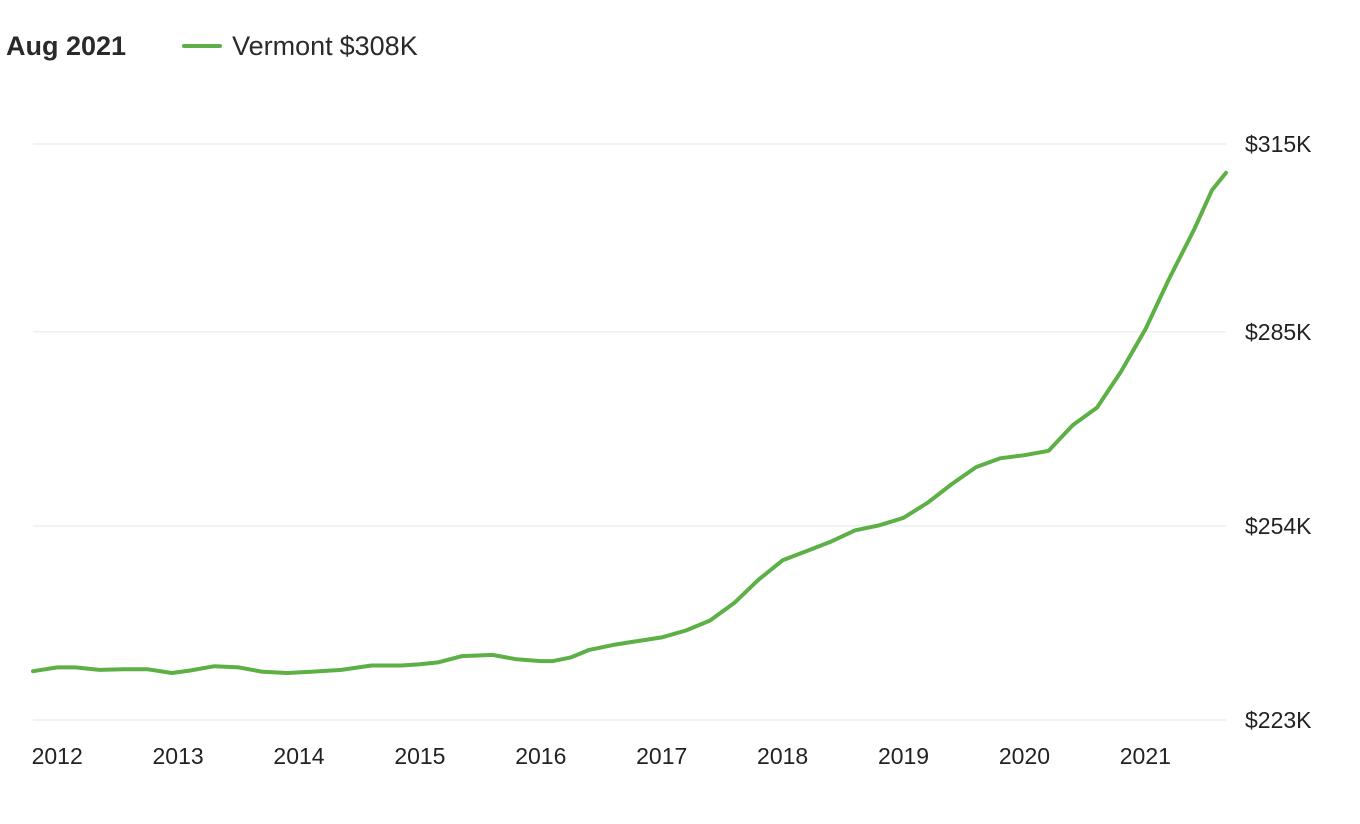 This screenshot has width=1360, height=824. What do you see at coordinates (1278, 720) in the screenshot?
I see `y-tick-label: $223K` at bounding box center [1278, 720].